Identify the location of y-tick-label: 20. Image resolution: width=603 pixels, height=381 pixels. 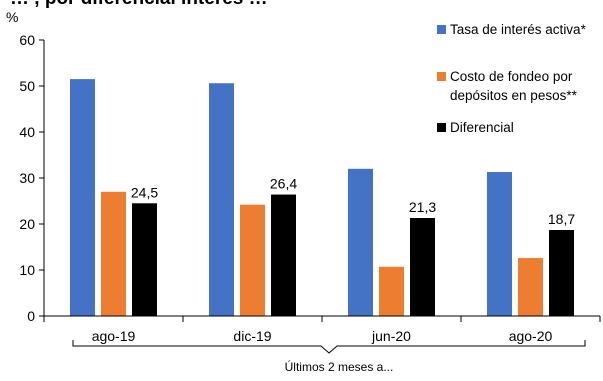
(27, 224).